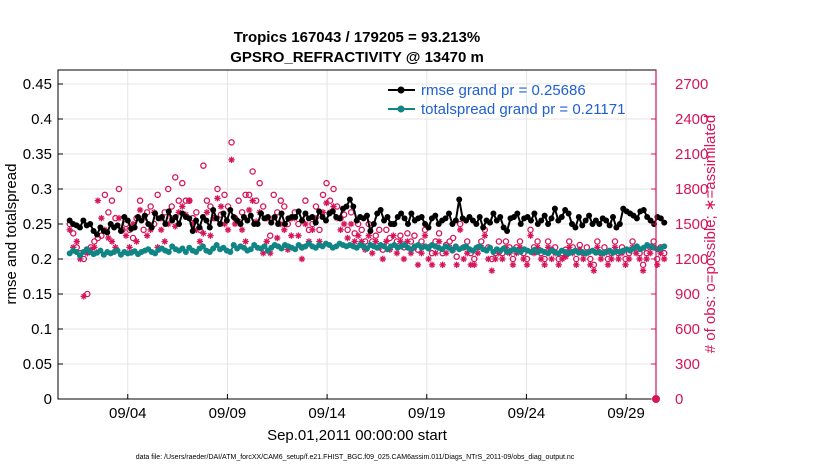  I want to click on y-tick-label-left: 0, so click(48, 399).